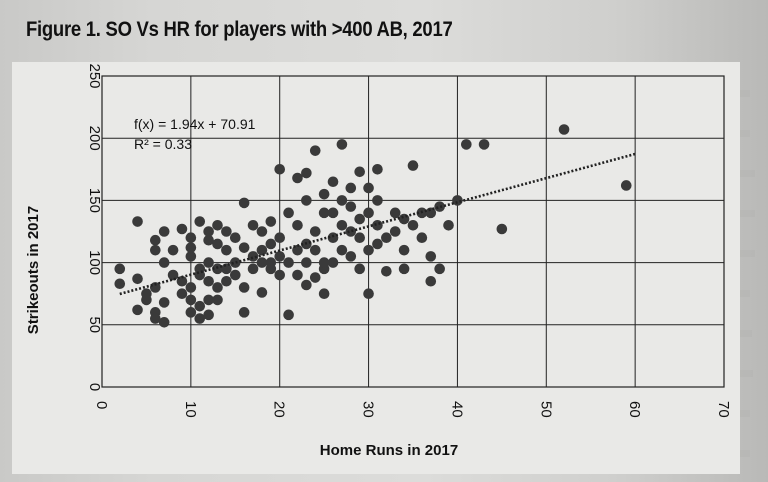 The height and width of the screenshot is (482, 768). What do you see at coordinates (279, 409) in the screenshot?
I see `x-tick-label: 20` at bounding box center [279, 409].